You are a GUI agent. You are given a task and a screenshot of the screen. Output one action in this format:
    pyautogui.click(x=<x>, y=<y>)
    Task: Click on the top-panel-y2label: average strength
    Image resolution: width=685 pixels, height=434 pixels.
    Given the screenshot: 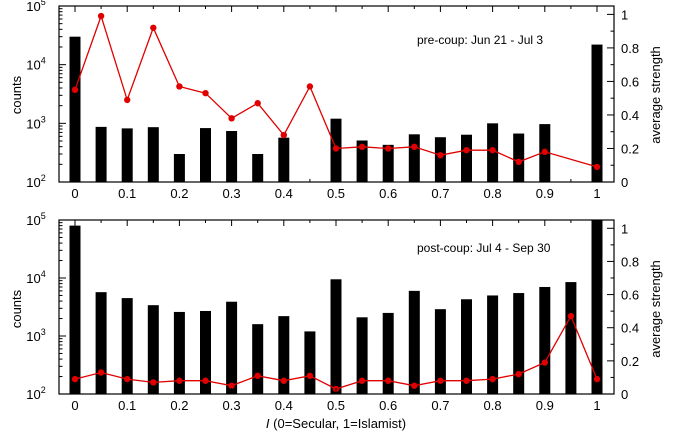 What is the action you would take?
    pyautogui.click(x=655, y=95)
    